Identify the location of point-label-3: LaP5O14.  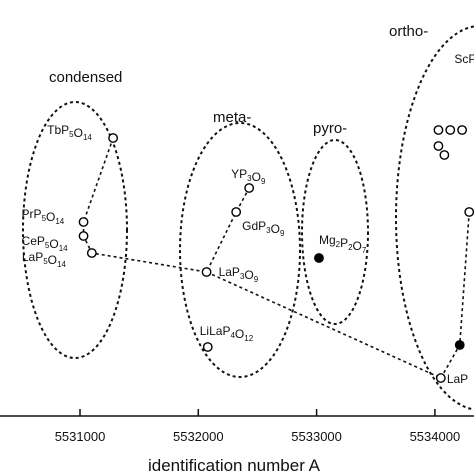
(44, 259).